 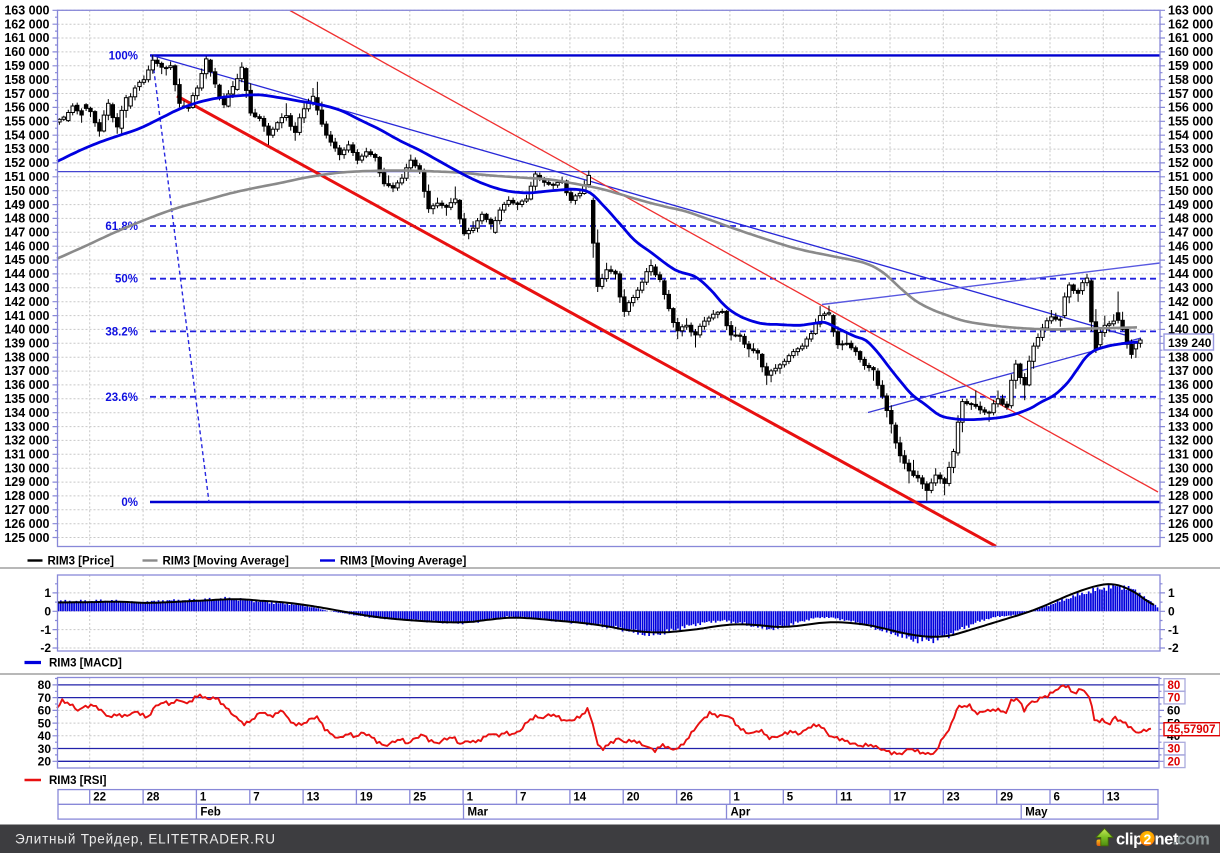 I want to click on svg-text: 131 000, so click(x=26, y=455).